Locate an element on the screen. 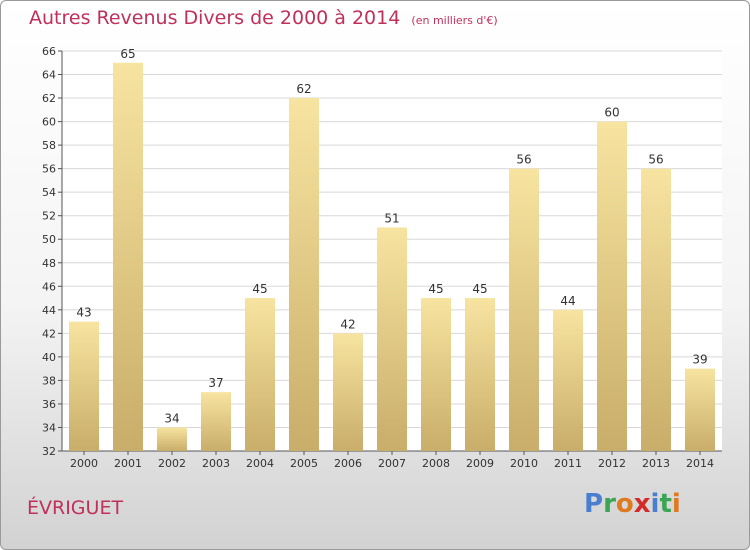 This screenshot has width=750, height=550. x-tick-label-2013: 2013 is located at coordinates (656, 463).